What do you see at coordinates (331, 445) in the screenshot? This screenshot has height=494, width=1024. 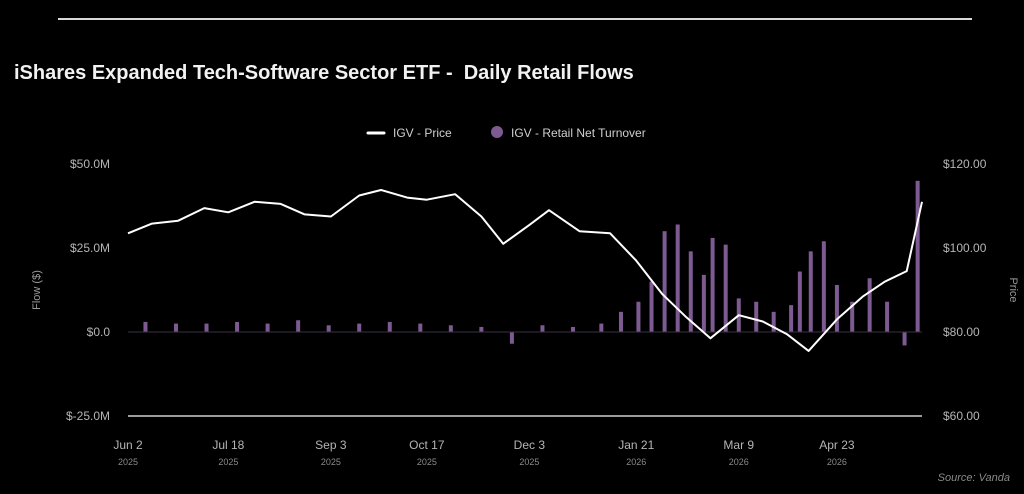 I see `x-tick-label: Sep 3` at bounding box center [331, 445].